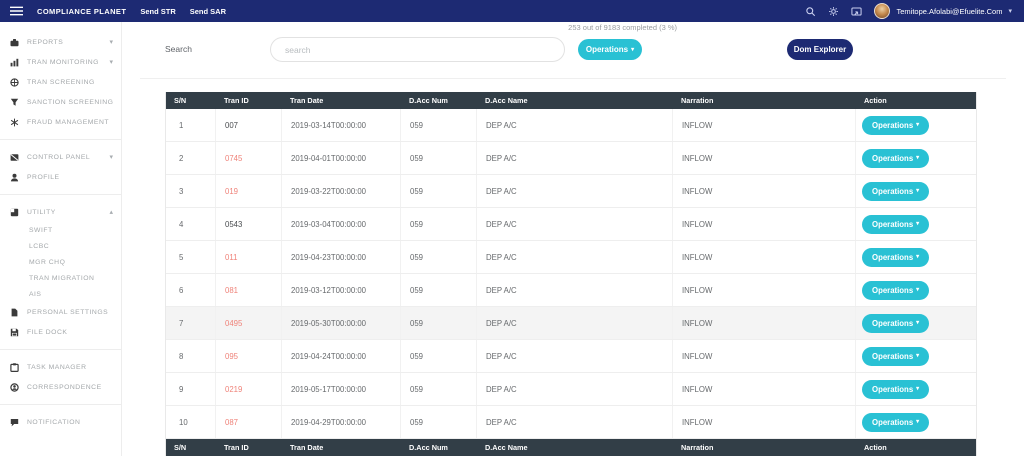  What do you see at coordinates (158, 11) in the screenshot?
I see `navbar-link-send-str: Send STR` at bounding box center [158, 11].